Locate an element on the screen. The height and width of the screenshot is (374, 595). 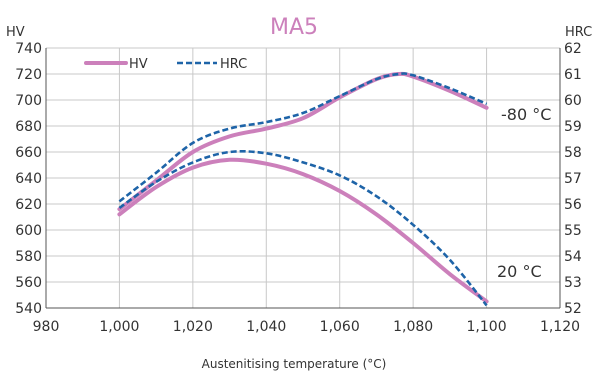
x-tick-label: 1,100 is located at coordinates (487, 327).